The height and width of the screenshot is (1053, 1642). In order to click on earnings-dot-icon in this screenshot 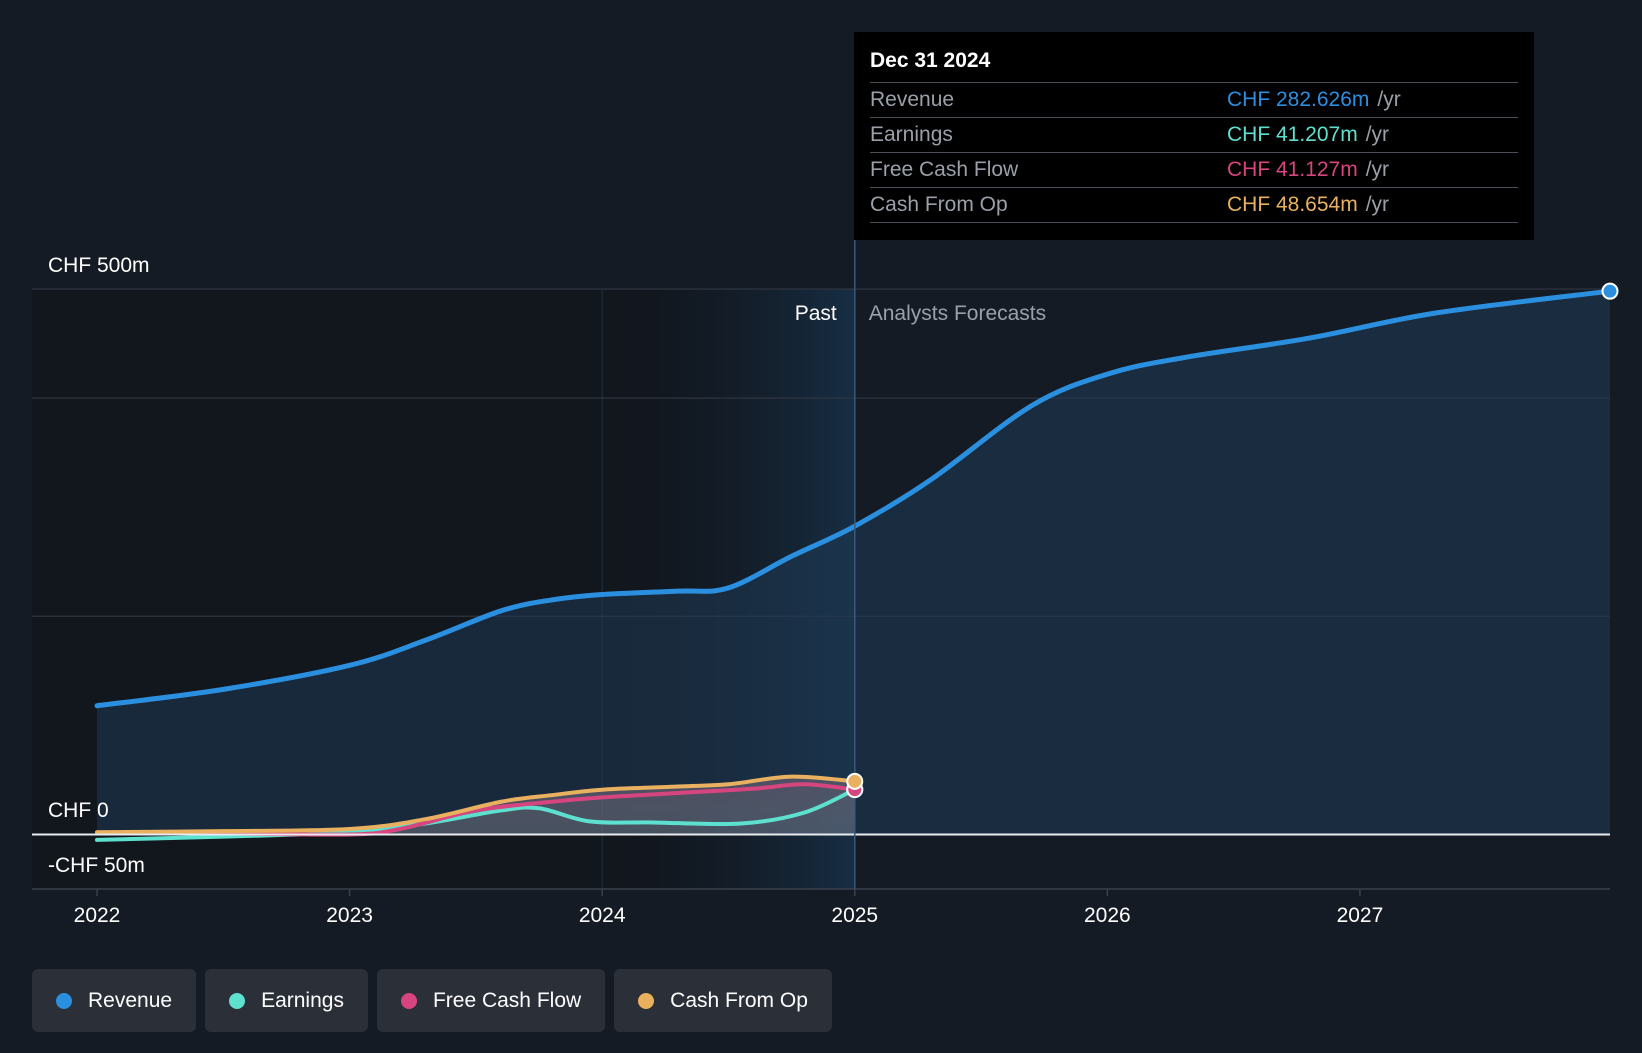, I will do `click(237, 1000)`.